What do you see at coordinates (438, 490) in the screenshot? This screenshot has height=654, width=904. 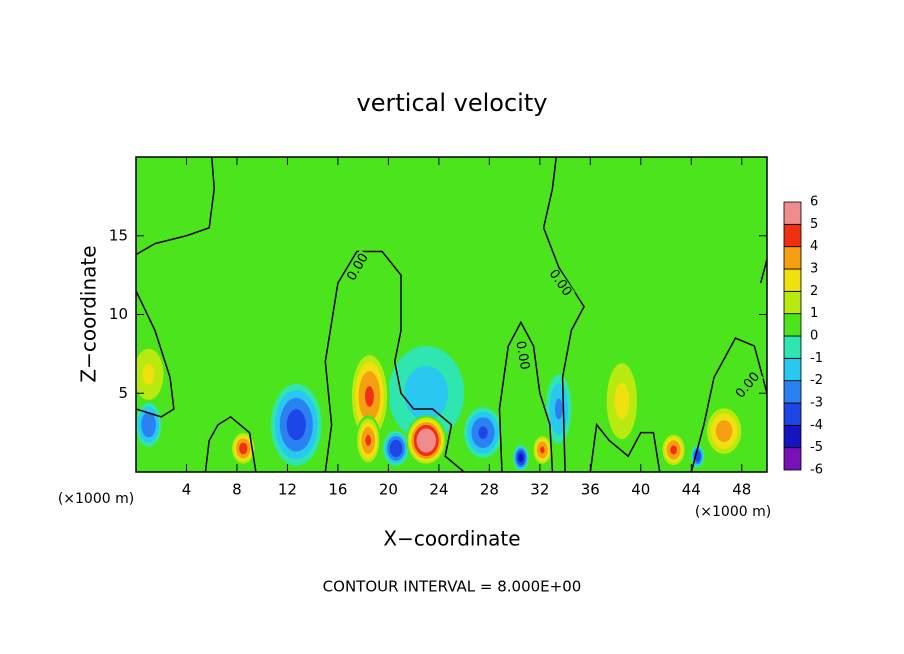 I see `x-tick-label: 24` at bounding box center [438, 490].